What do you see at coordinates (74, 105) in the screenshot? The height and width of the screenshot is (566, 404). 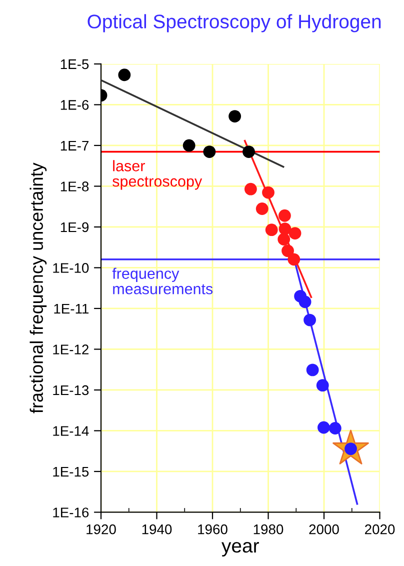 I see `y-tick-label: 1E-6` at bounding box center [74, 105].